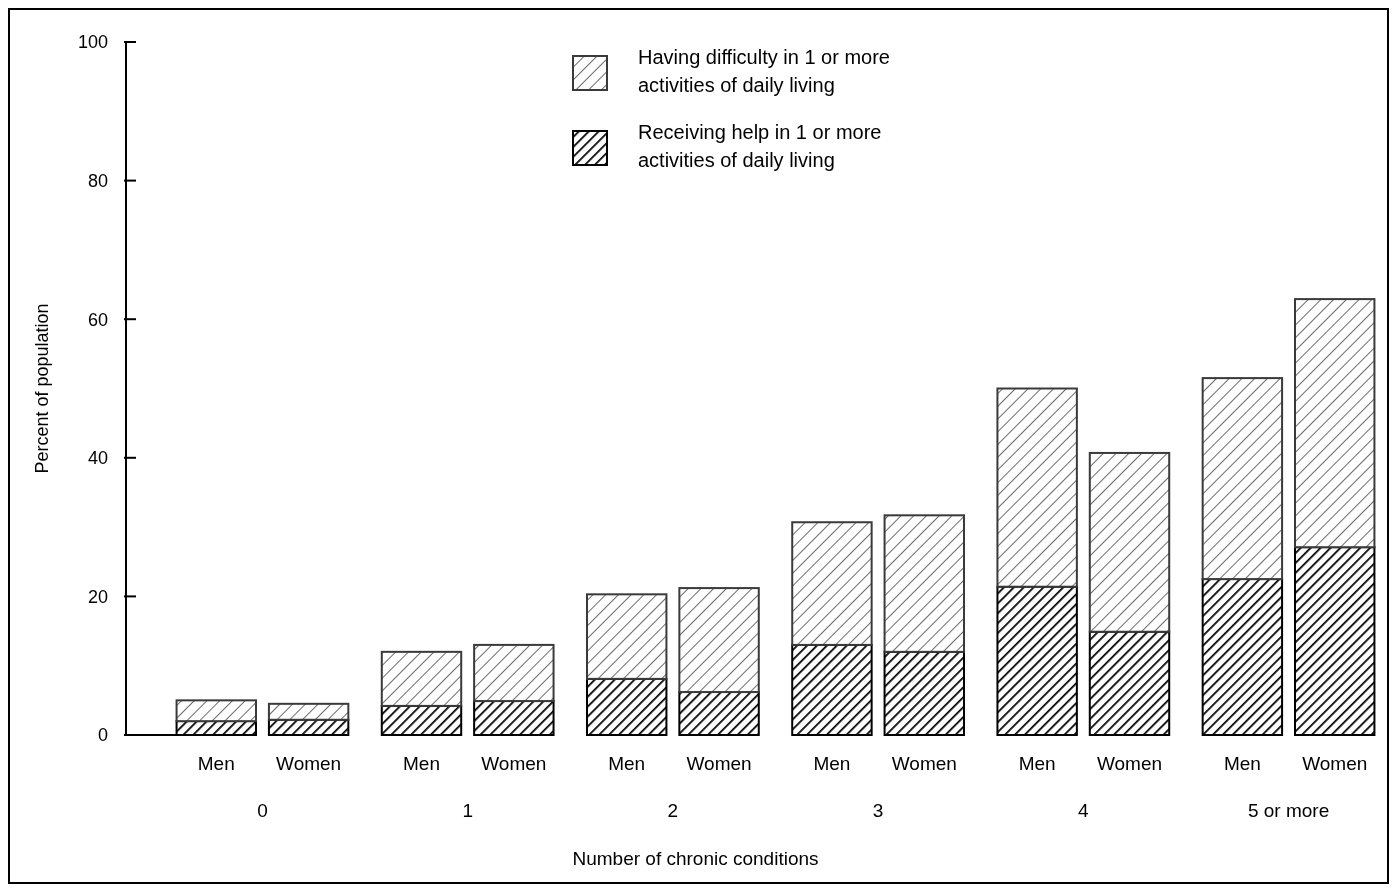  Describe the element at coordinates (764, 71) in the screenshot. I see `legend-label: Having difficulty in 1 or more activities of daily living` at that location.